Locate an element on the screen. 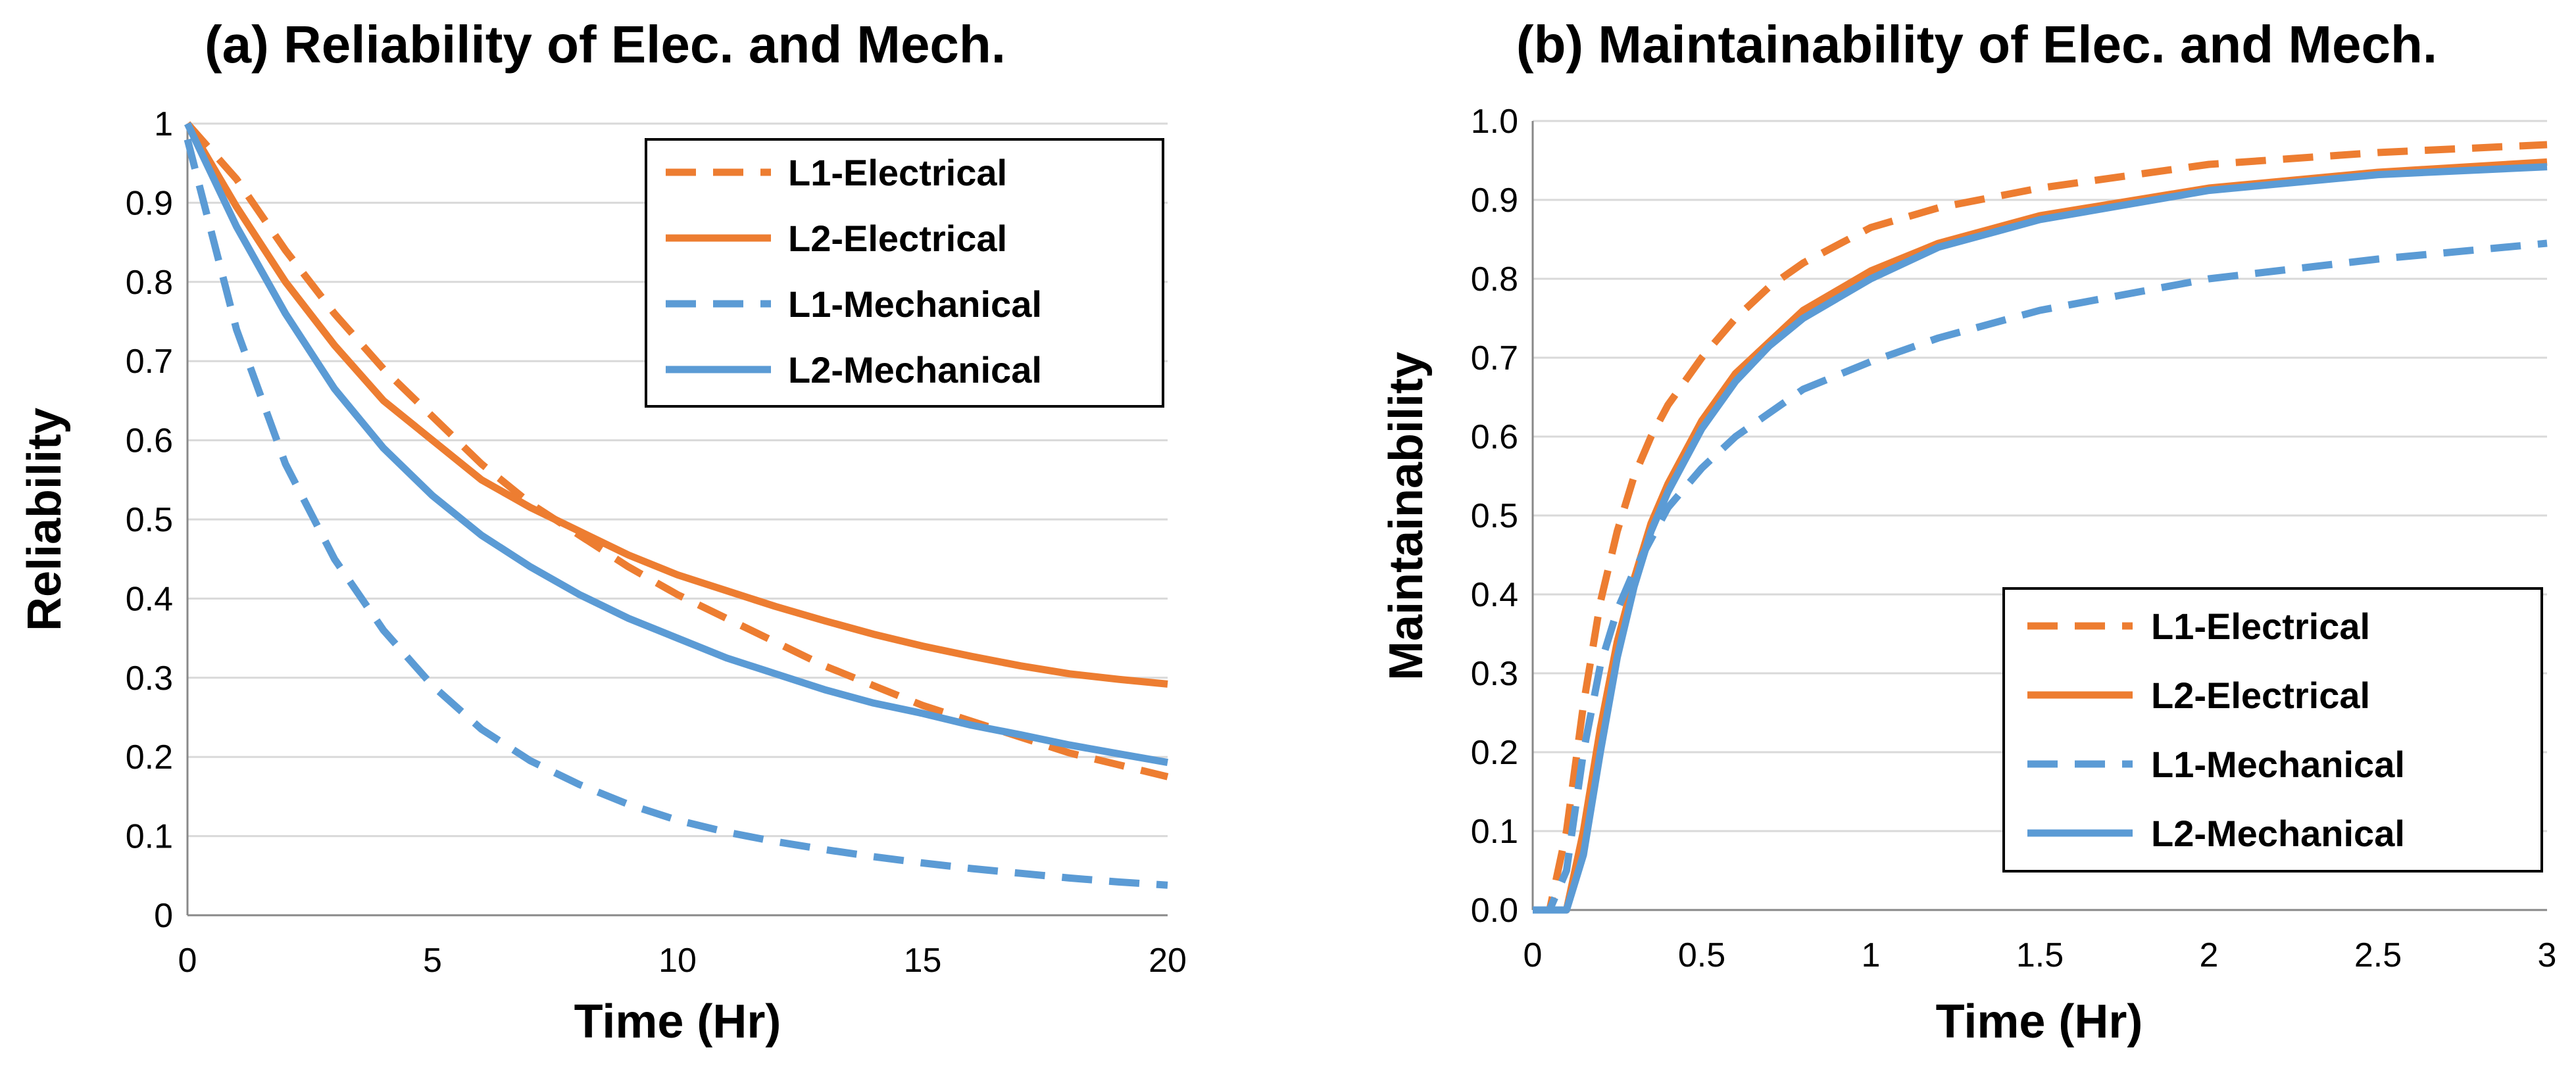 This screenshot has width=2576, height=1077. x-tick-label: 1.5 is located at coordinates (2040, 955).